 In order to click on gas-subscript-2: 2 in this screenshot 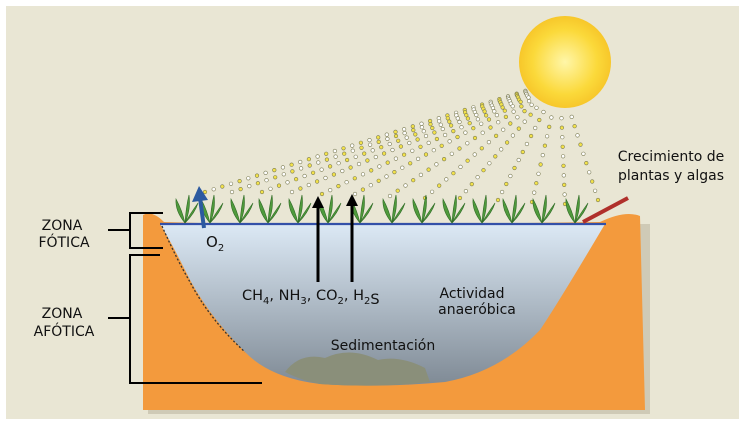, I will do `click(341, 301)`.